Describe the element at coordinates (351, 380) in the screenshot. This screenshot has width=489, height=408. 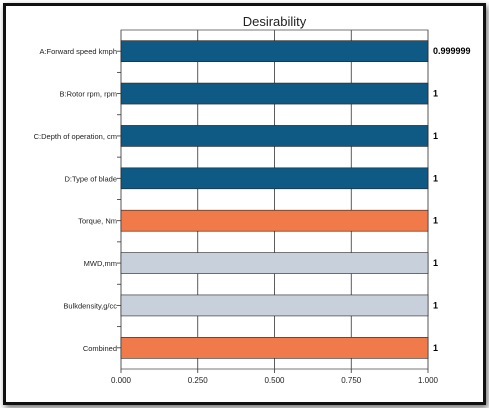
I see `x-tick-label: 0.750` at that location.